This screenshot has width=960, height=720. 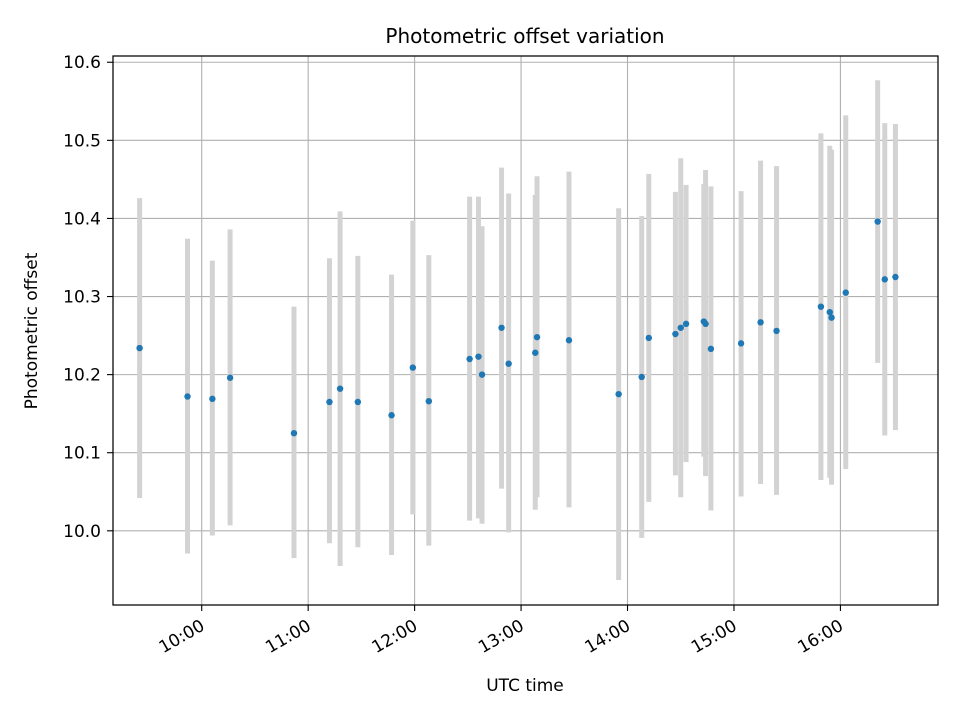 What do you see at coordinates (82, 532) in the screenshot?
I see `y-tick-label: 10.0` at bounding box center [82, 532].